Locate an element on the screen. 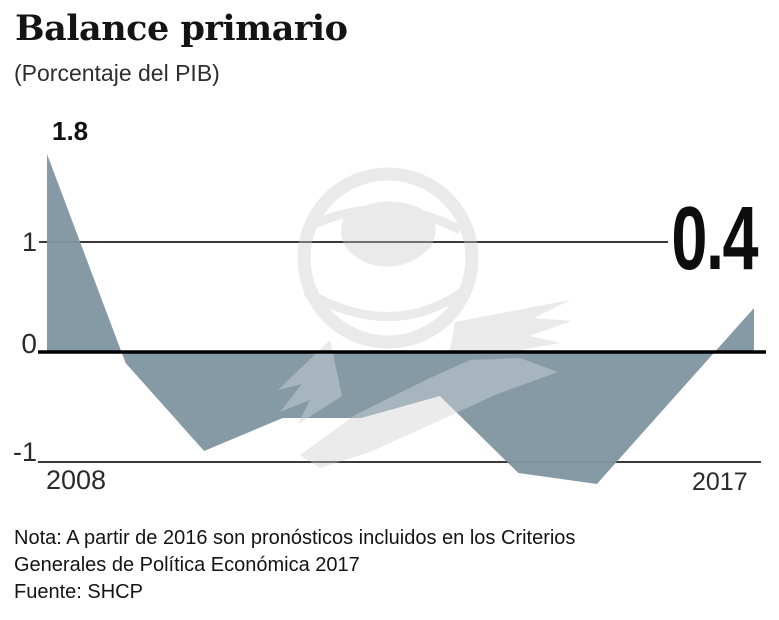 The width and height of the screenshot is (779, 620). page-title: Balance primario is located at coordinates (181, 28).